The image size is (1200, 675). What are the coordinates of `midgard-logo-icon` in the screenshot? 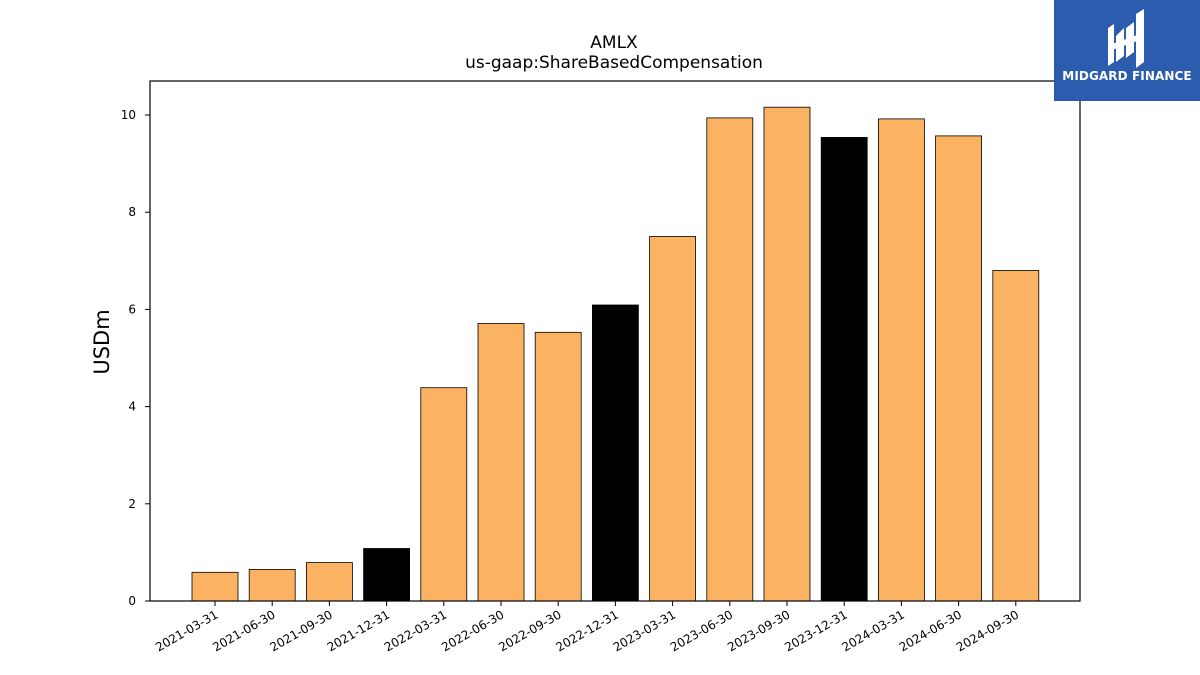 It's located at (1126, 38).